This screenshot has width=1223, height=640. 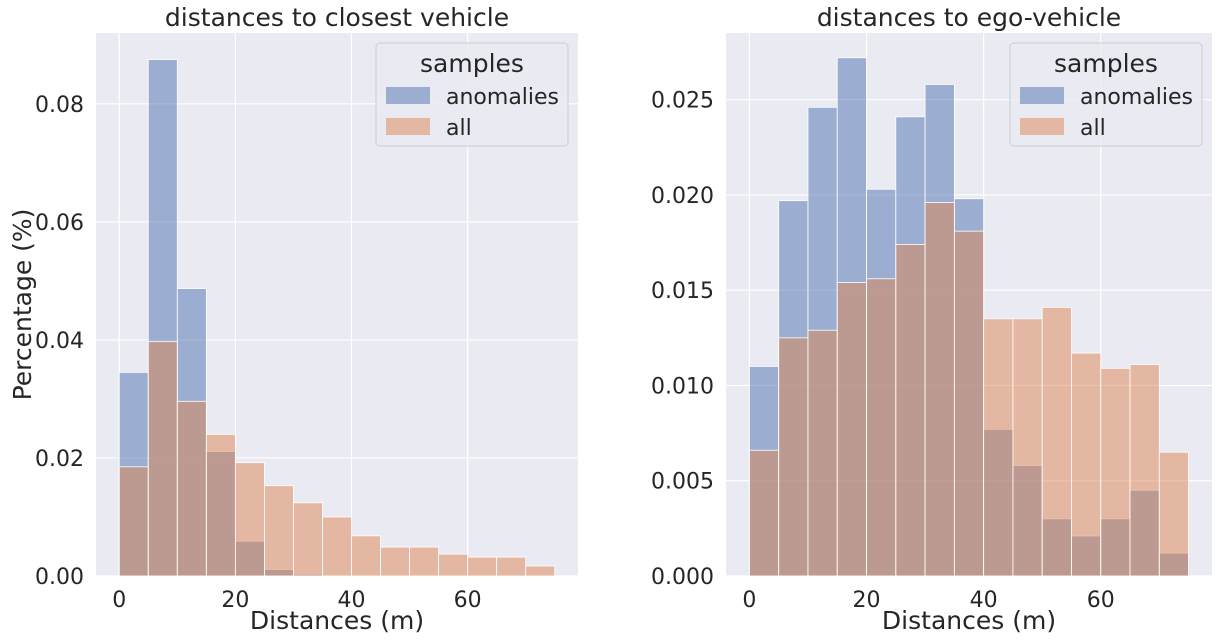 What do you see at coordinates (682, 291) in the screenshot?
I see `y-tick-label: 0.015` at bounding box center [682, 291].